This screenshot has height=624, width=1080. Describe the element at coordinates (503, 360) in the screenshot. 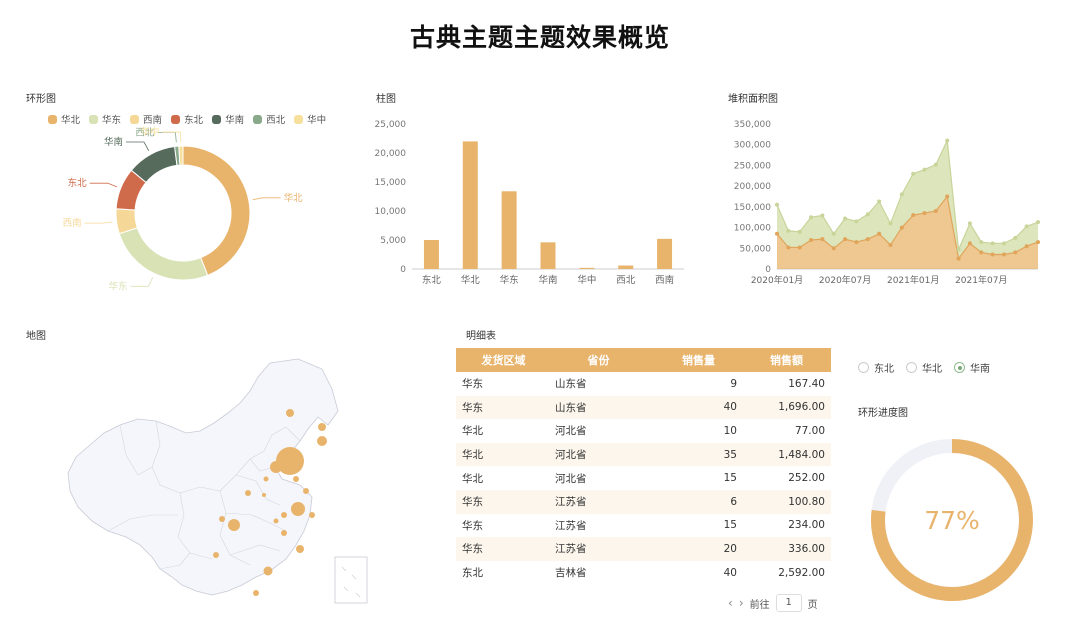

I see `column-header-region: 发货区域` at that location.